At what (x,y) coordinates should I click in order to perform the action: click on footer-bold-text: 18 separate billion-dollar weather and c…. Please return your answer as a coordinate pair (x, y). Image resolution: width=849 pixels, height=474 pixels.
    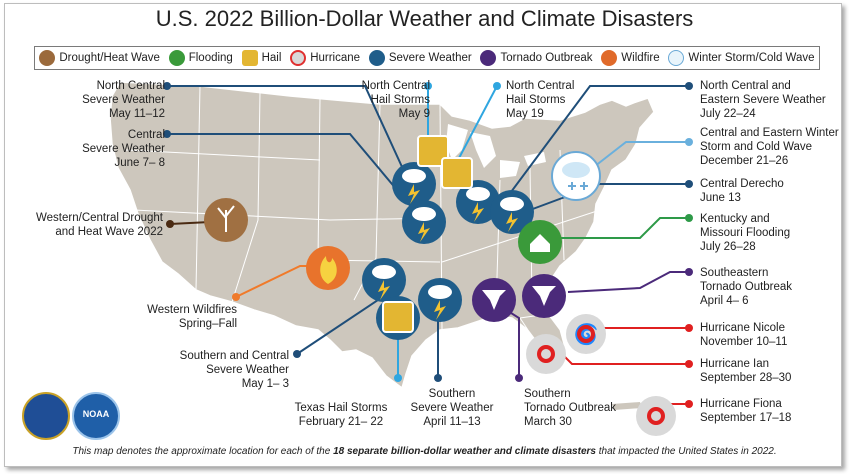
    Looking at the image, I should click on (464, 451).